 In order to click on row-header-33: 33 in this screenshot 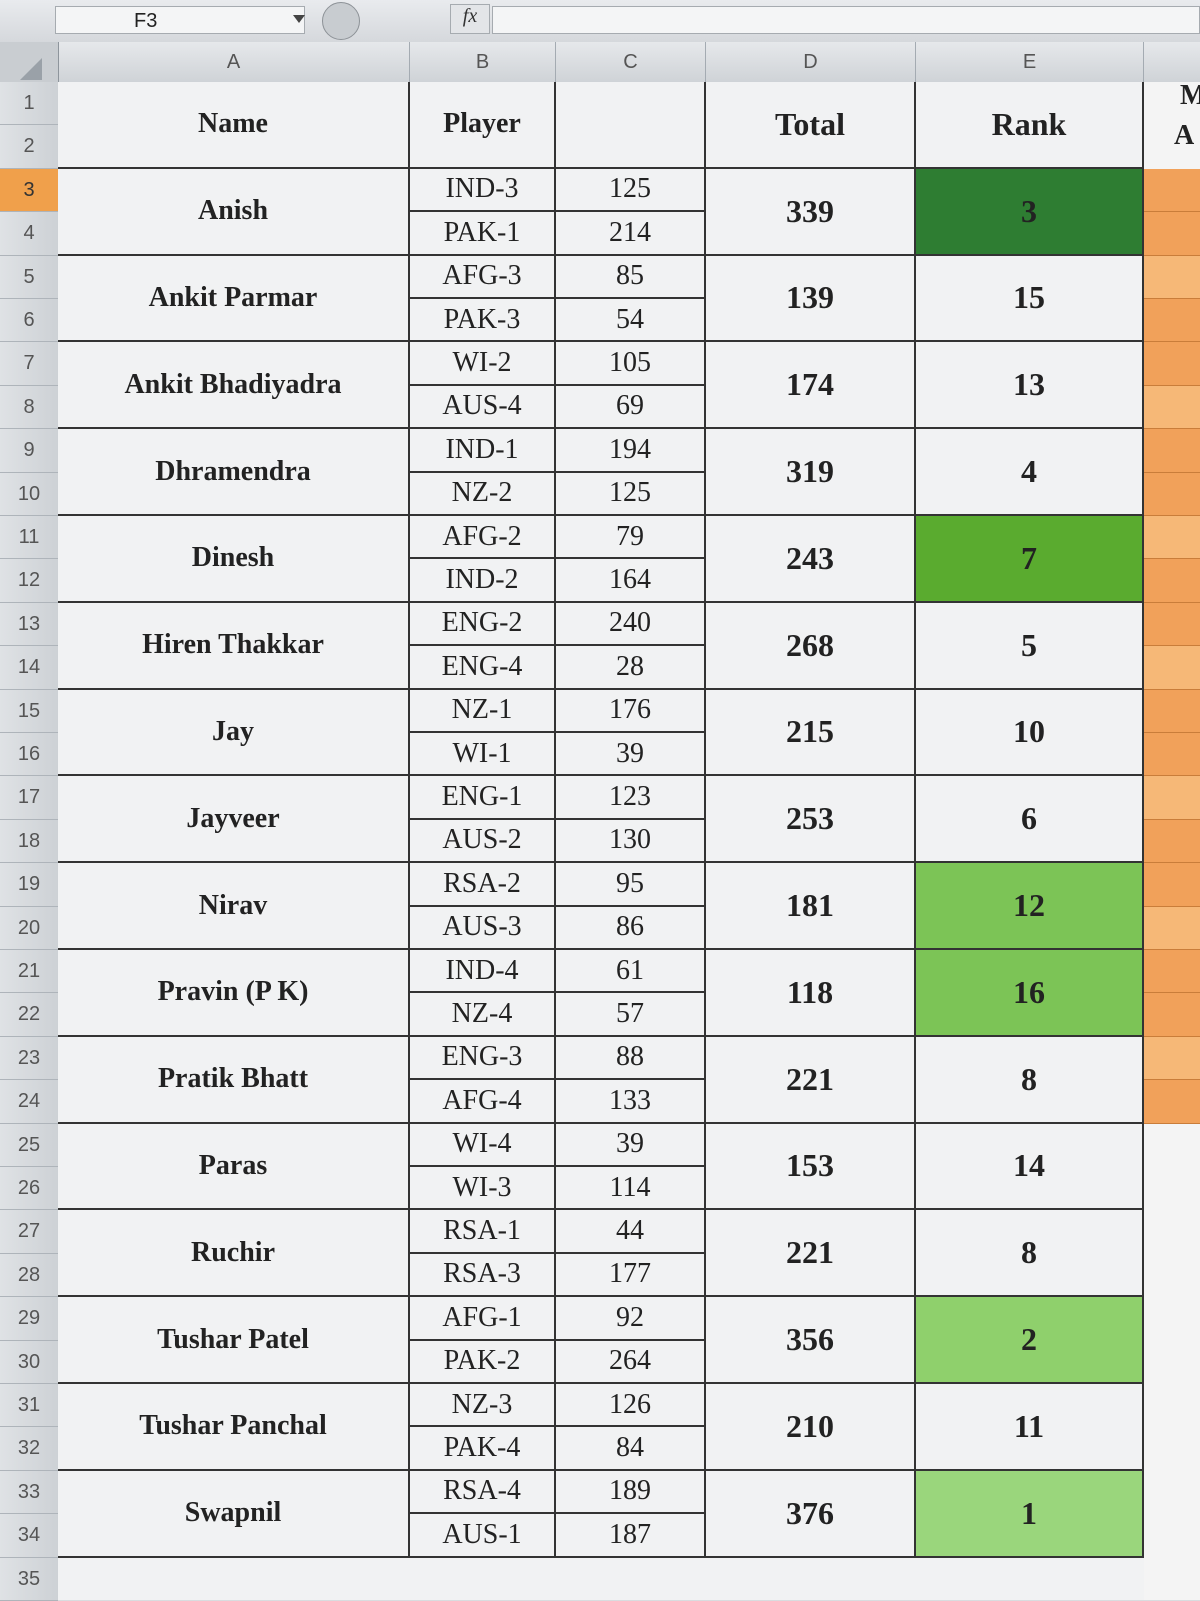, I will do `click(29, 1493)`.